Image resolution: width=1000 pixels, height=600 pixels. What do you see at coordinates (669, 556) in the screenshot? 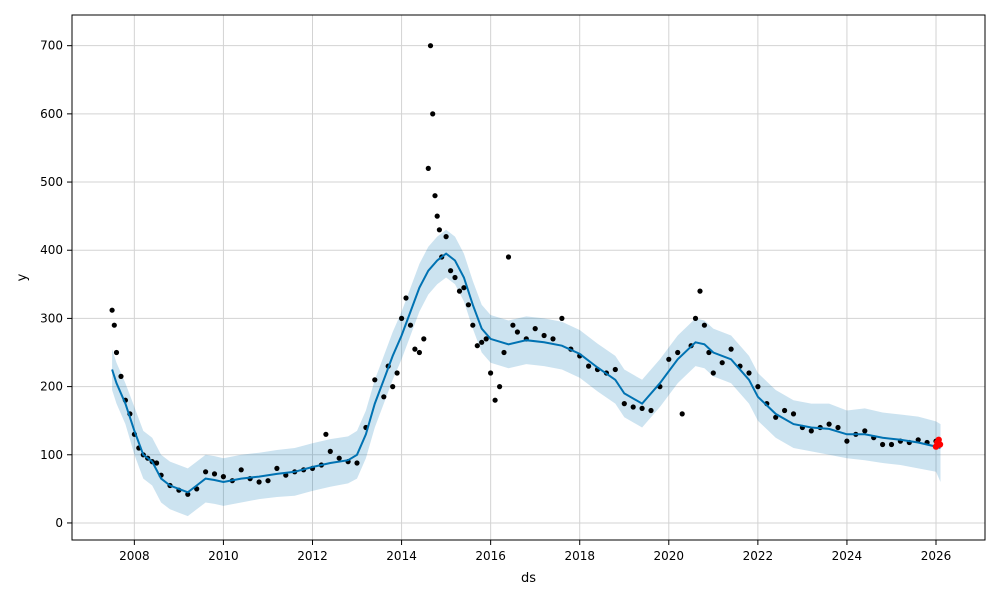
I see `x-tick-label: 2020` at bounding box center [669, 556].